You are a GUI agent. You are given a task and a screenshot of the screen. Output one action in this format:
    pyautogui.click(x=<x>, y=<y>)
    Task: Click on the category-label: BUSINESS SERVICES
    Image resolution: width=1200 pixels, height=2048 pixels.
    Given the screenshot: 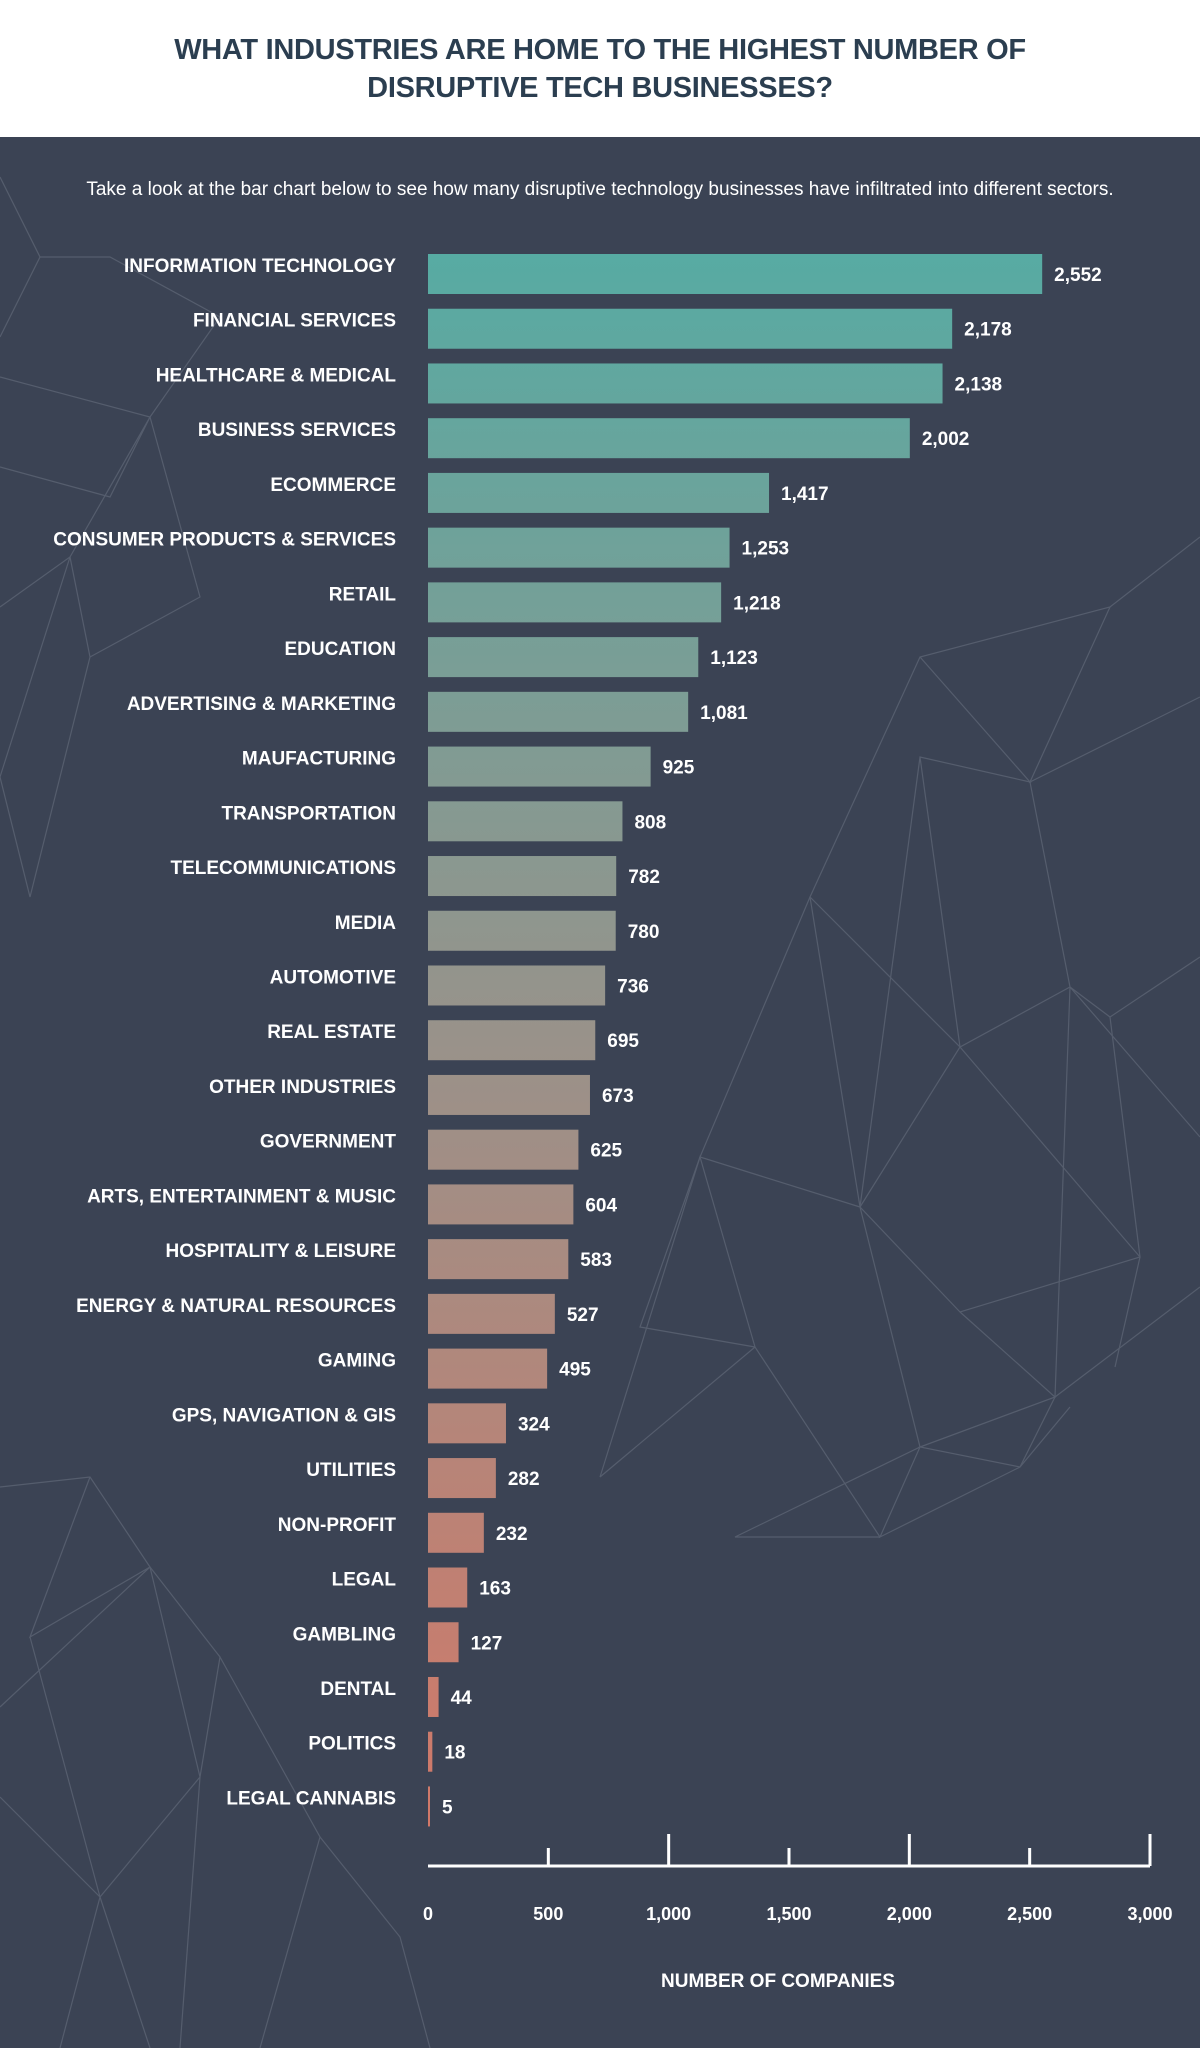 What is the action you would take?
    pyautogui.click(x=297, y=430)
    